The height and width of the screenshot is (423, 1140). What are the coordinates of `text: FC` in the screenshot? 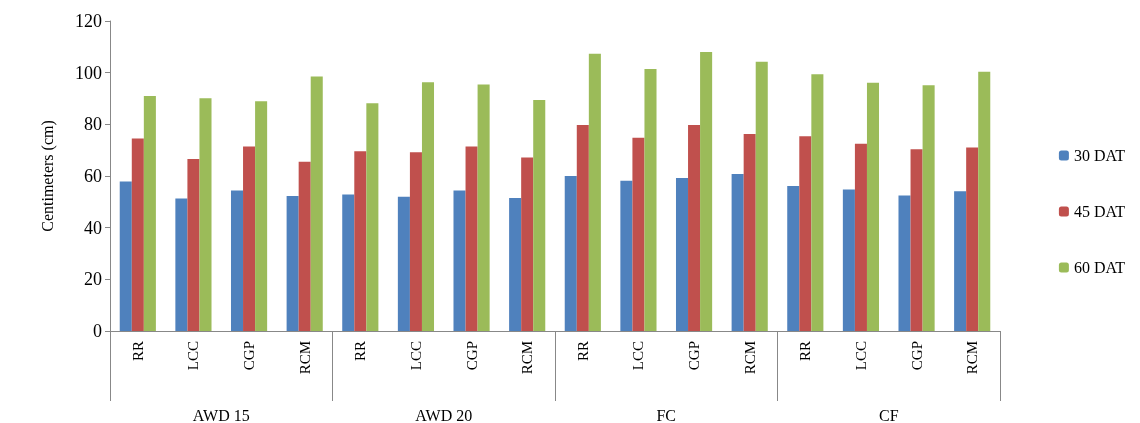 It's located at (666, 414).